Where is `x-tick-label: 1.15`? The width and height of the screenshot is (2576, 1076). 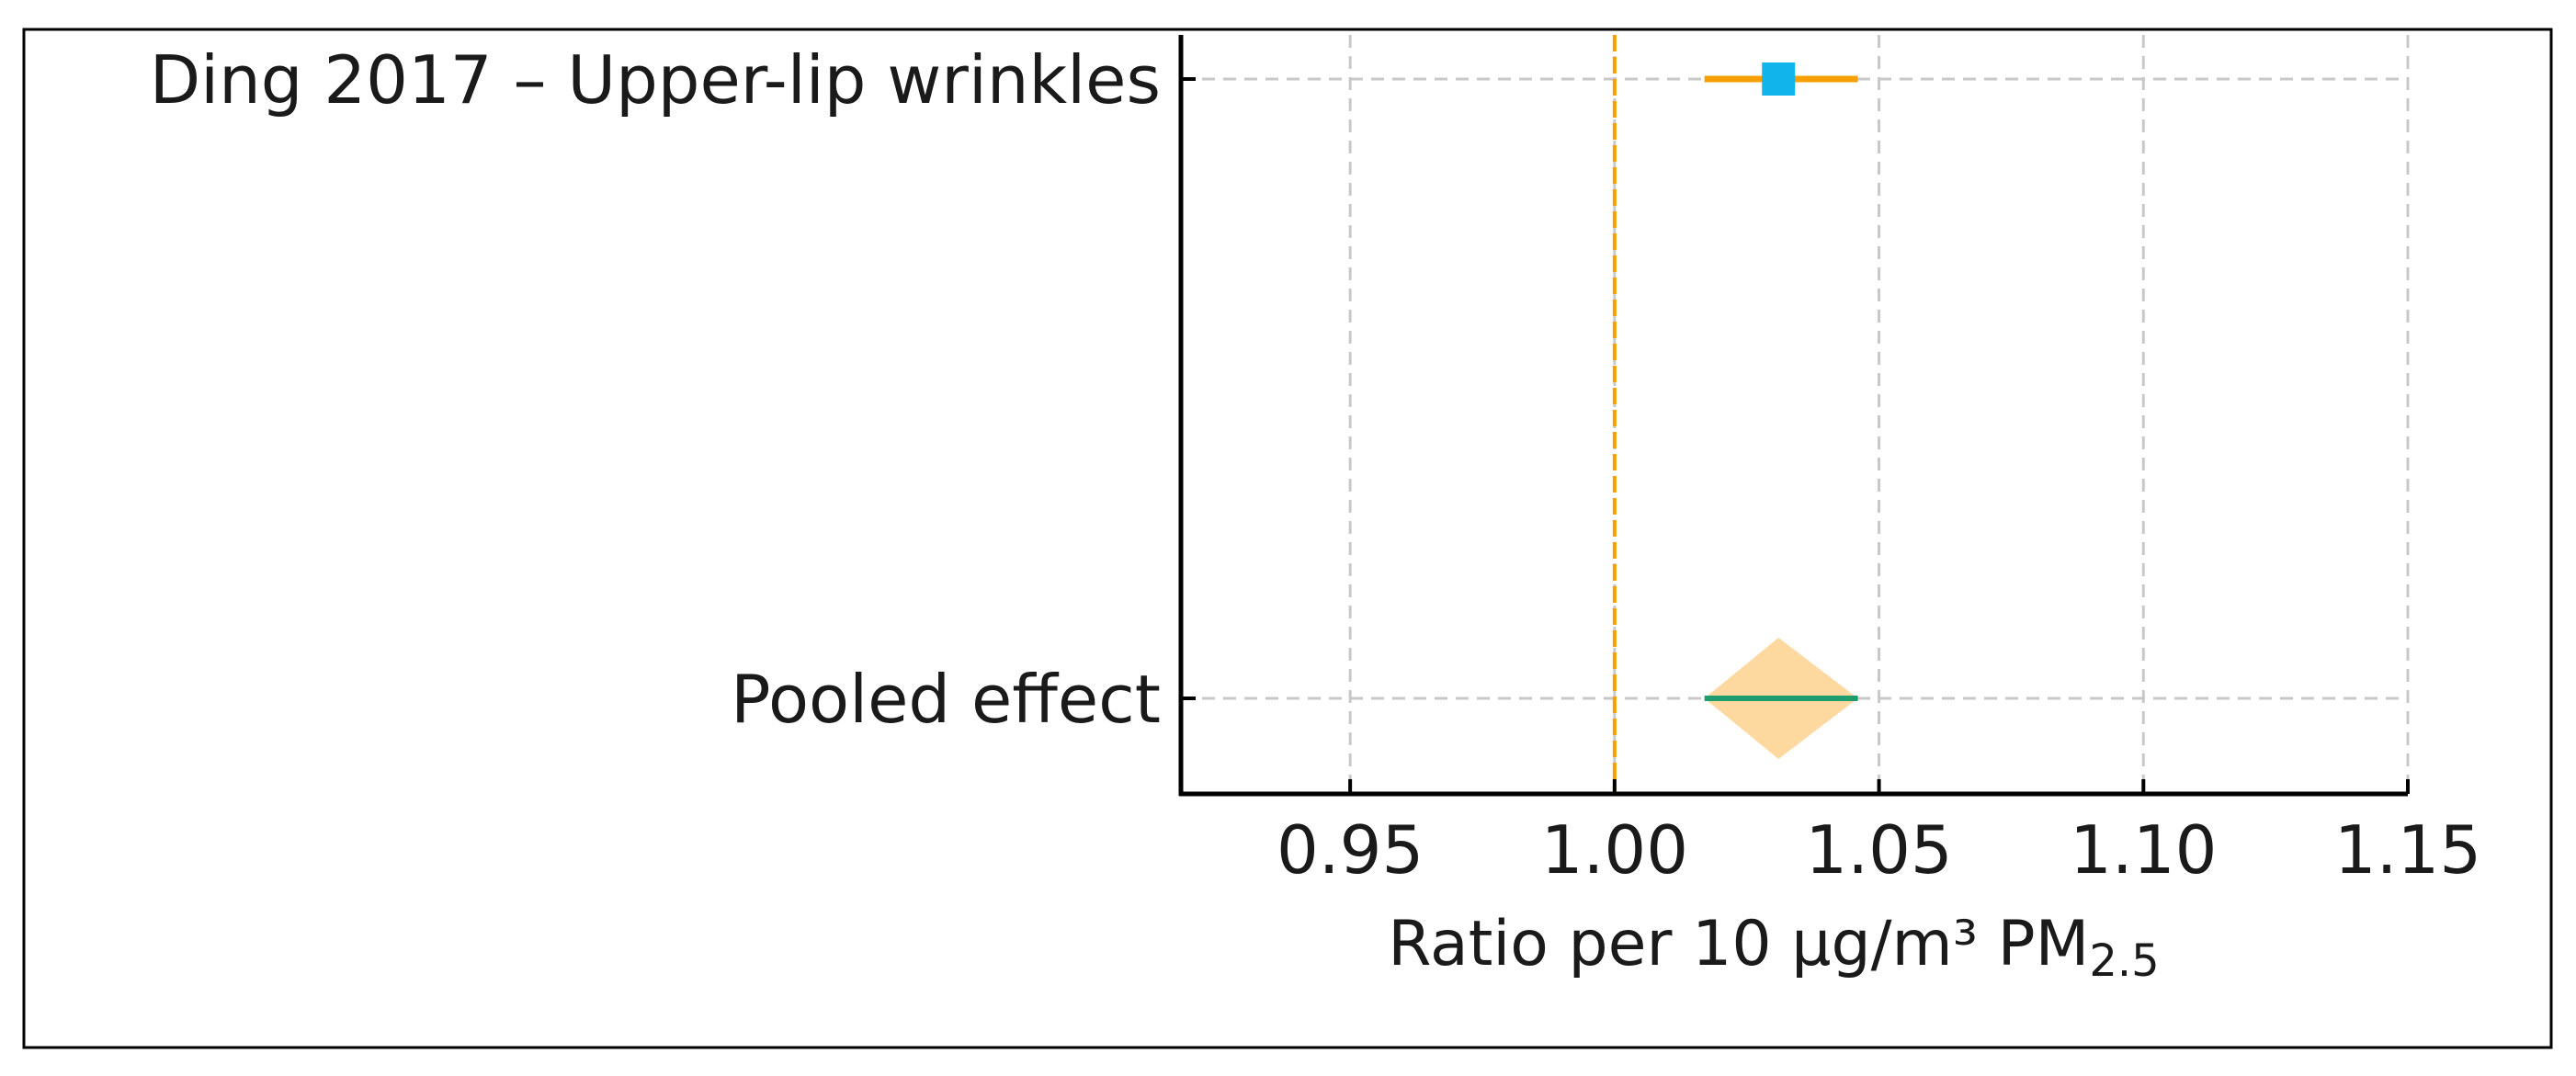 x-tick-label: 1.15 is located at coordinates (2407, 850).